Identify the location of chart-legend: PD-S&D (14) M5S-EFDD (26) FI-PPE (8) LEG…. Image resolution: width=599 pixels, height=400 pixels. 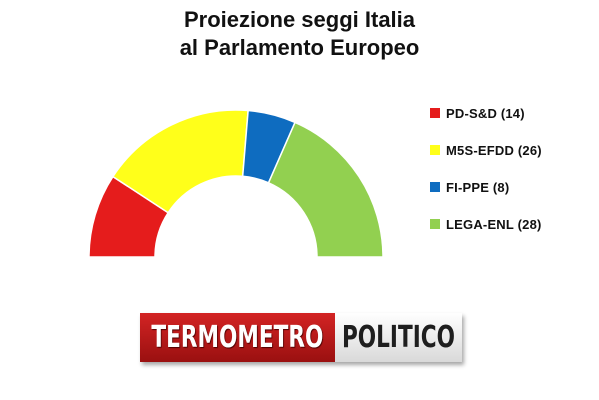
(486, 178).